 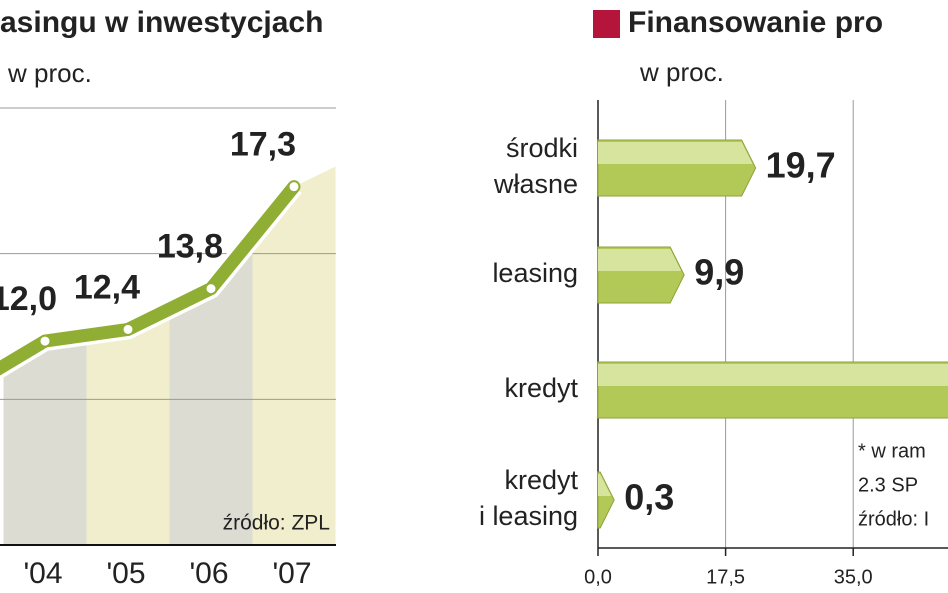 I want to click on chart-title: asingu w inwestycjach, so click(x=161, y=22).